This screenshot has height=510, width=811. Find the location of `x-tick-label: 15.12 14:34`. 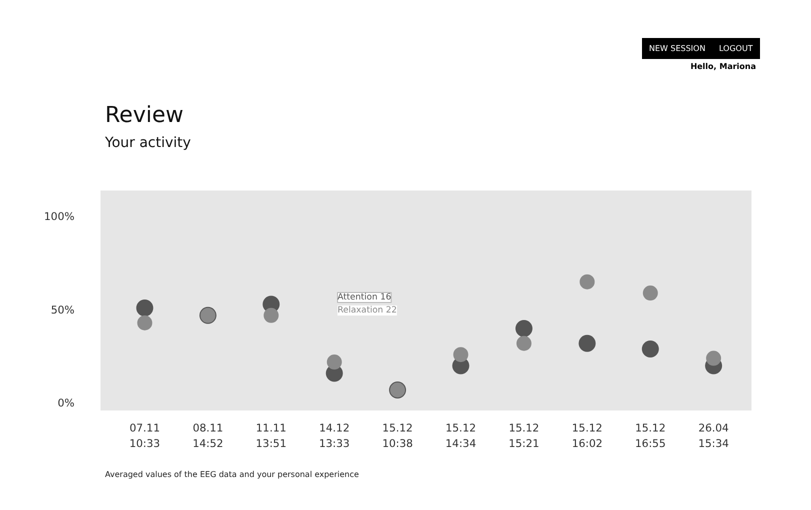

x-tick-label: 15.12 14:34 is located at coordinates (460, 436).